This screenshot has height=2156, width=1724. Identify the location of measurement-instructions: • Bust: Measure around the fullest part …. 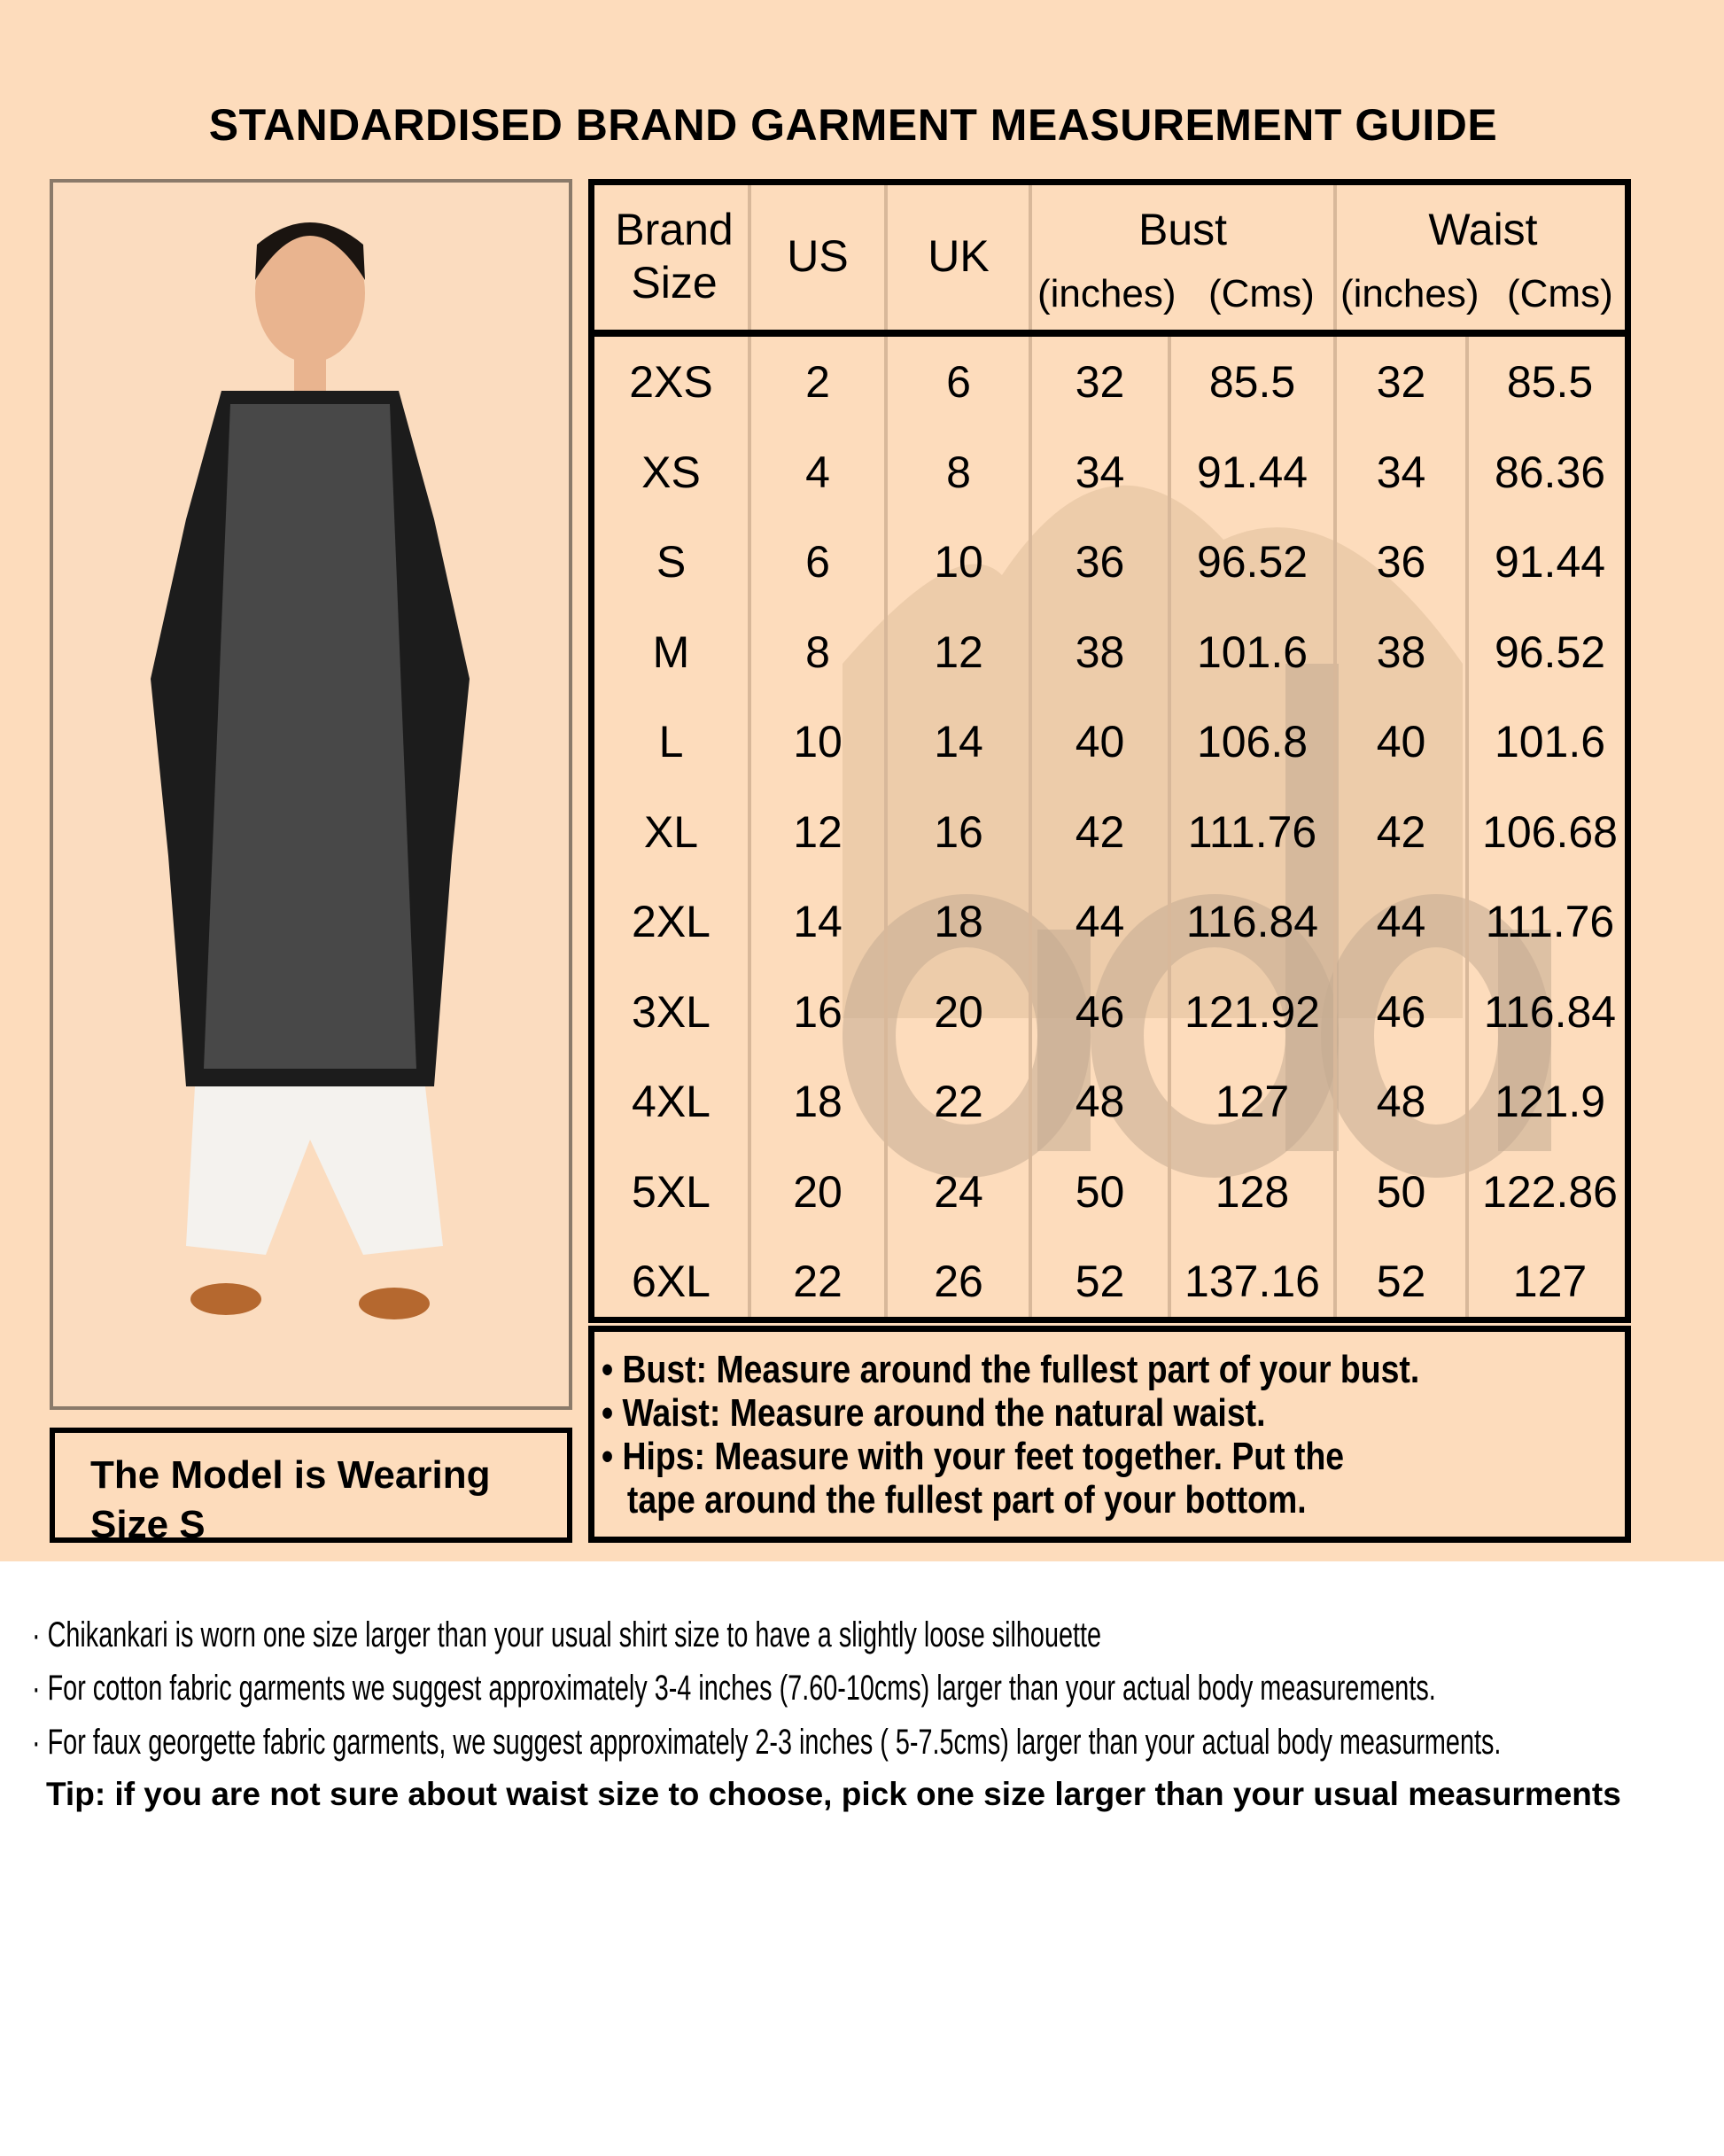
(1109, 1434).